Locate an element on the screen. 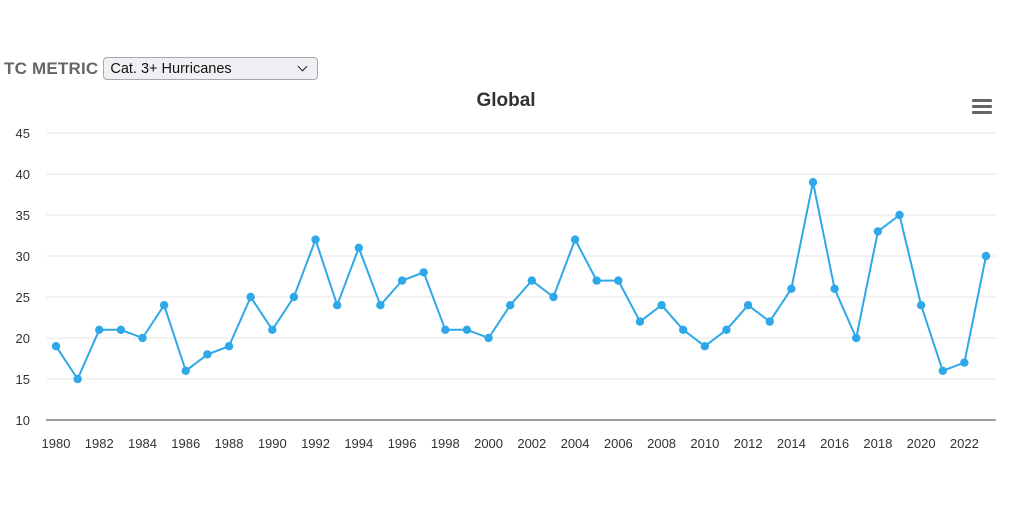 The height and width of the screenshot is (512, 1024). x-tick-label: 2000 is located at coordinates (488, 443).